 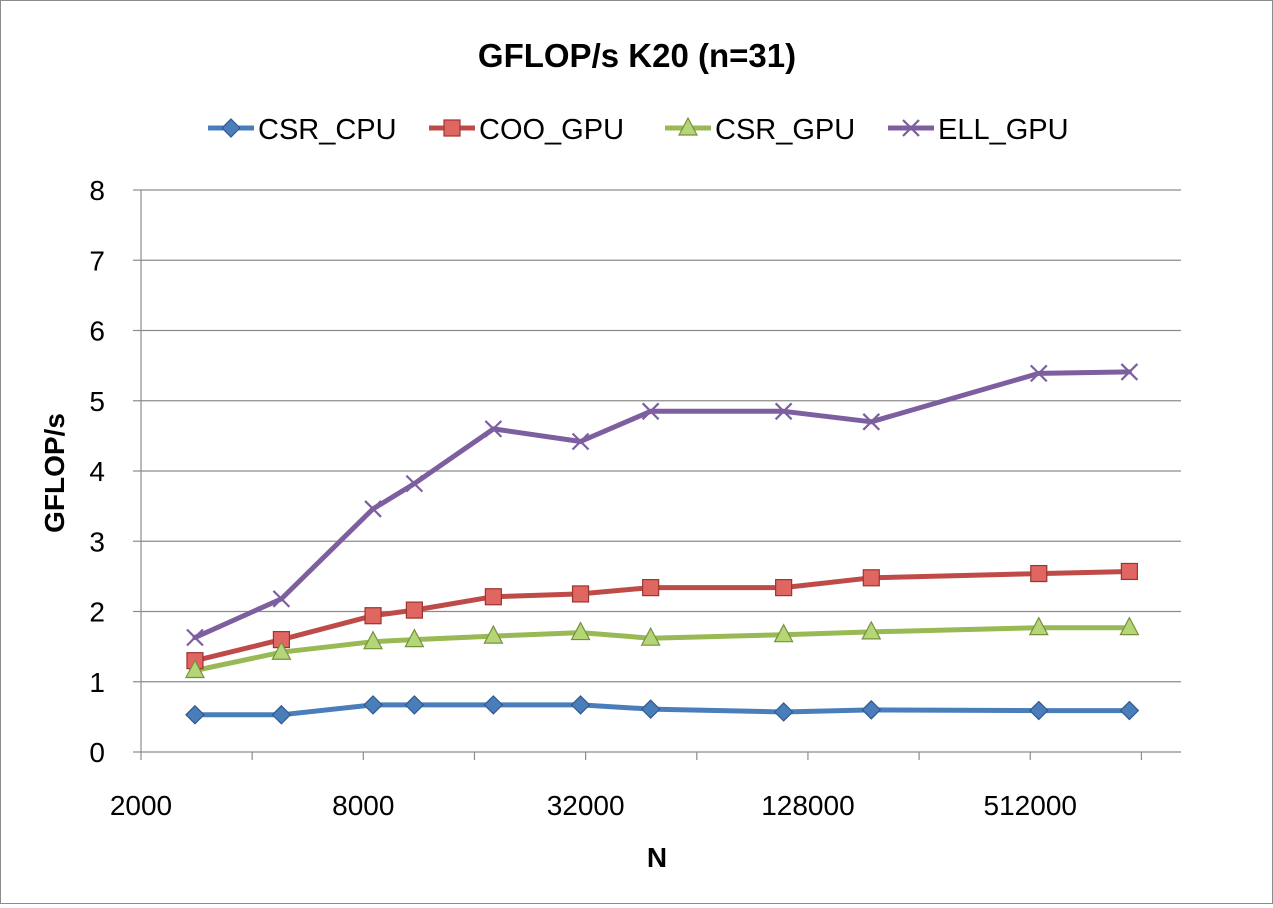 I want to click on series-line-csr-cpu, so click(x=662, y=710).